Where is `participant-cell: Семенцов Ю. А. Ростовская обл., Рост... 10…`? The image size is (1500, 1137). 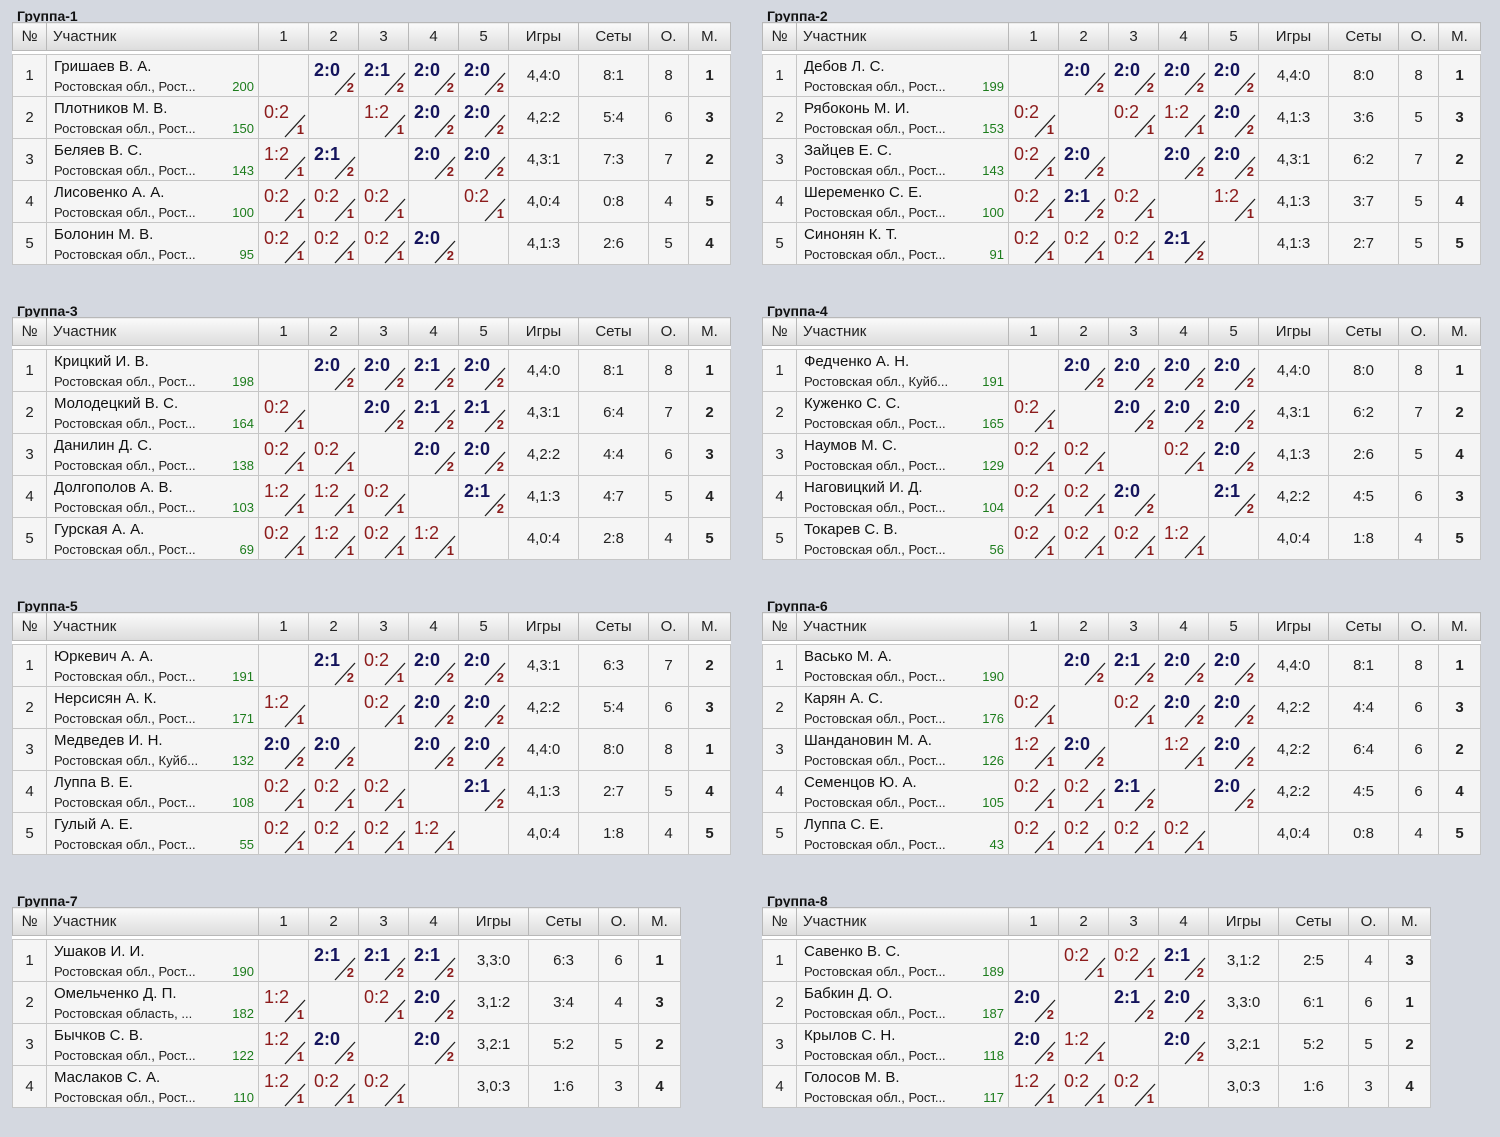
participant-cell: Семенцов Ю. А. Ростовская обл., Рост... 10… is located at coordinates (902, 791).